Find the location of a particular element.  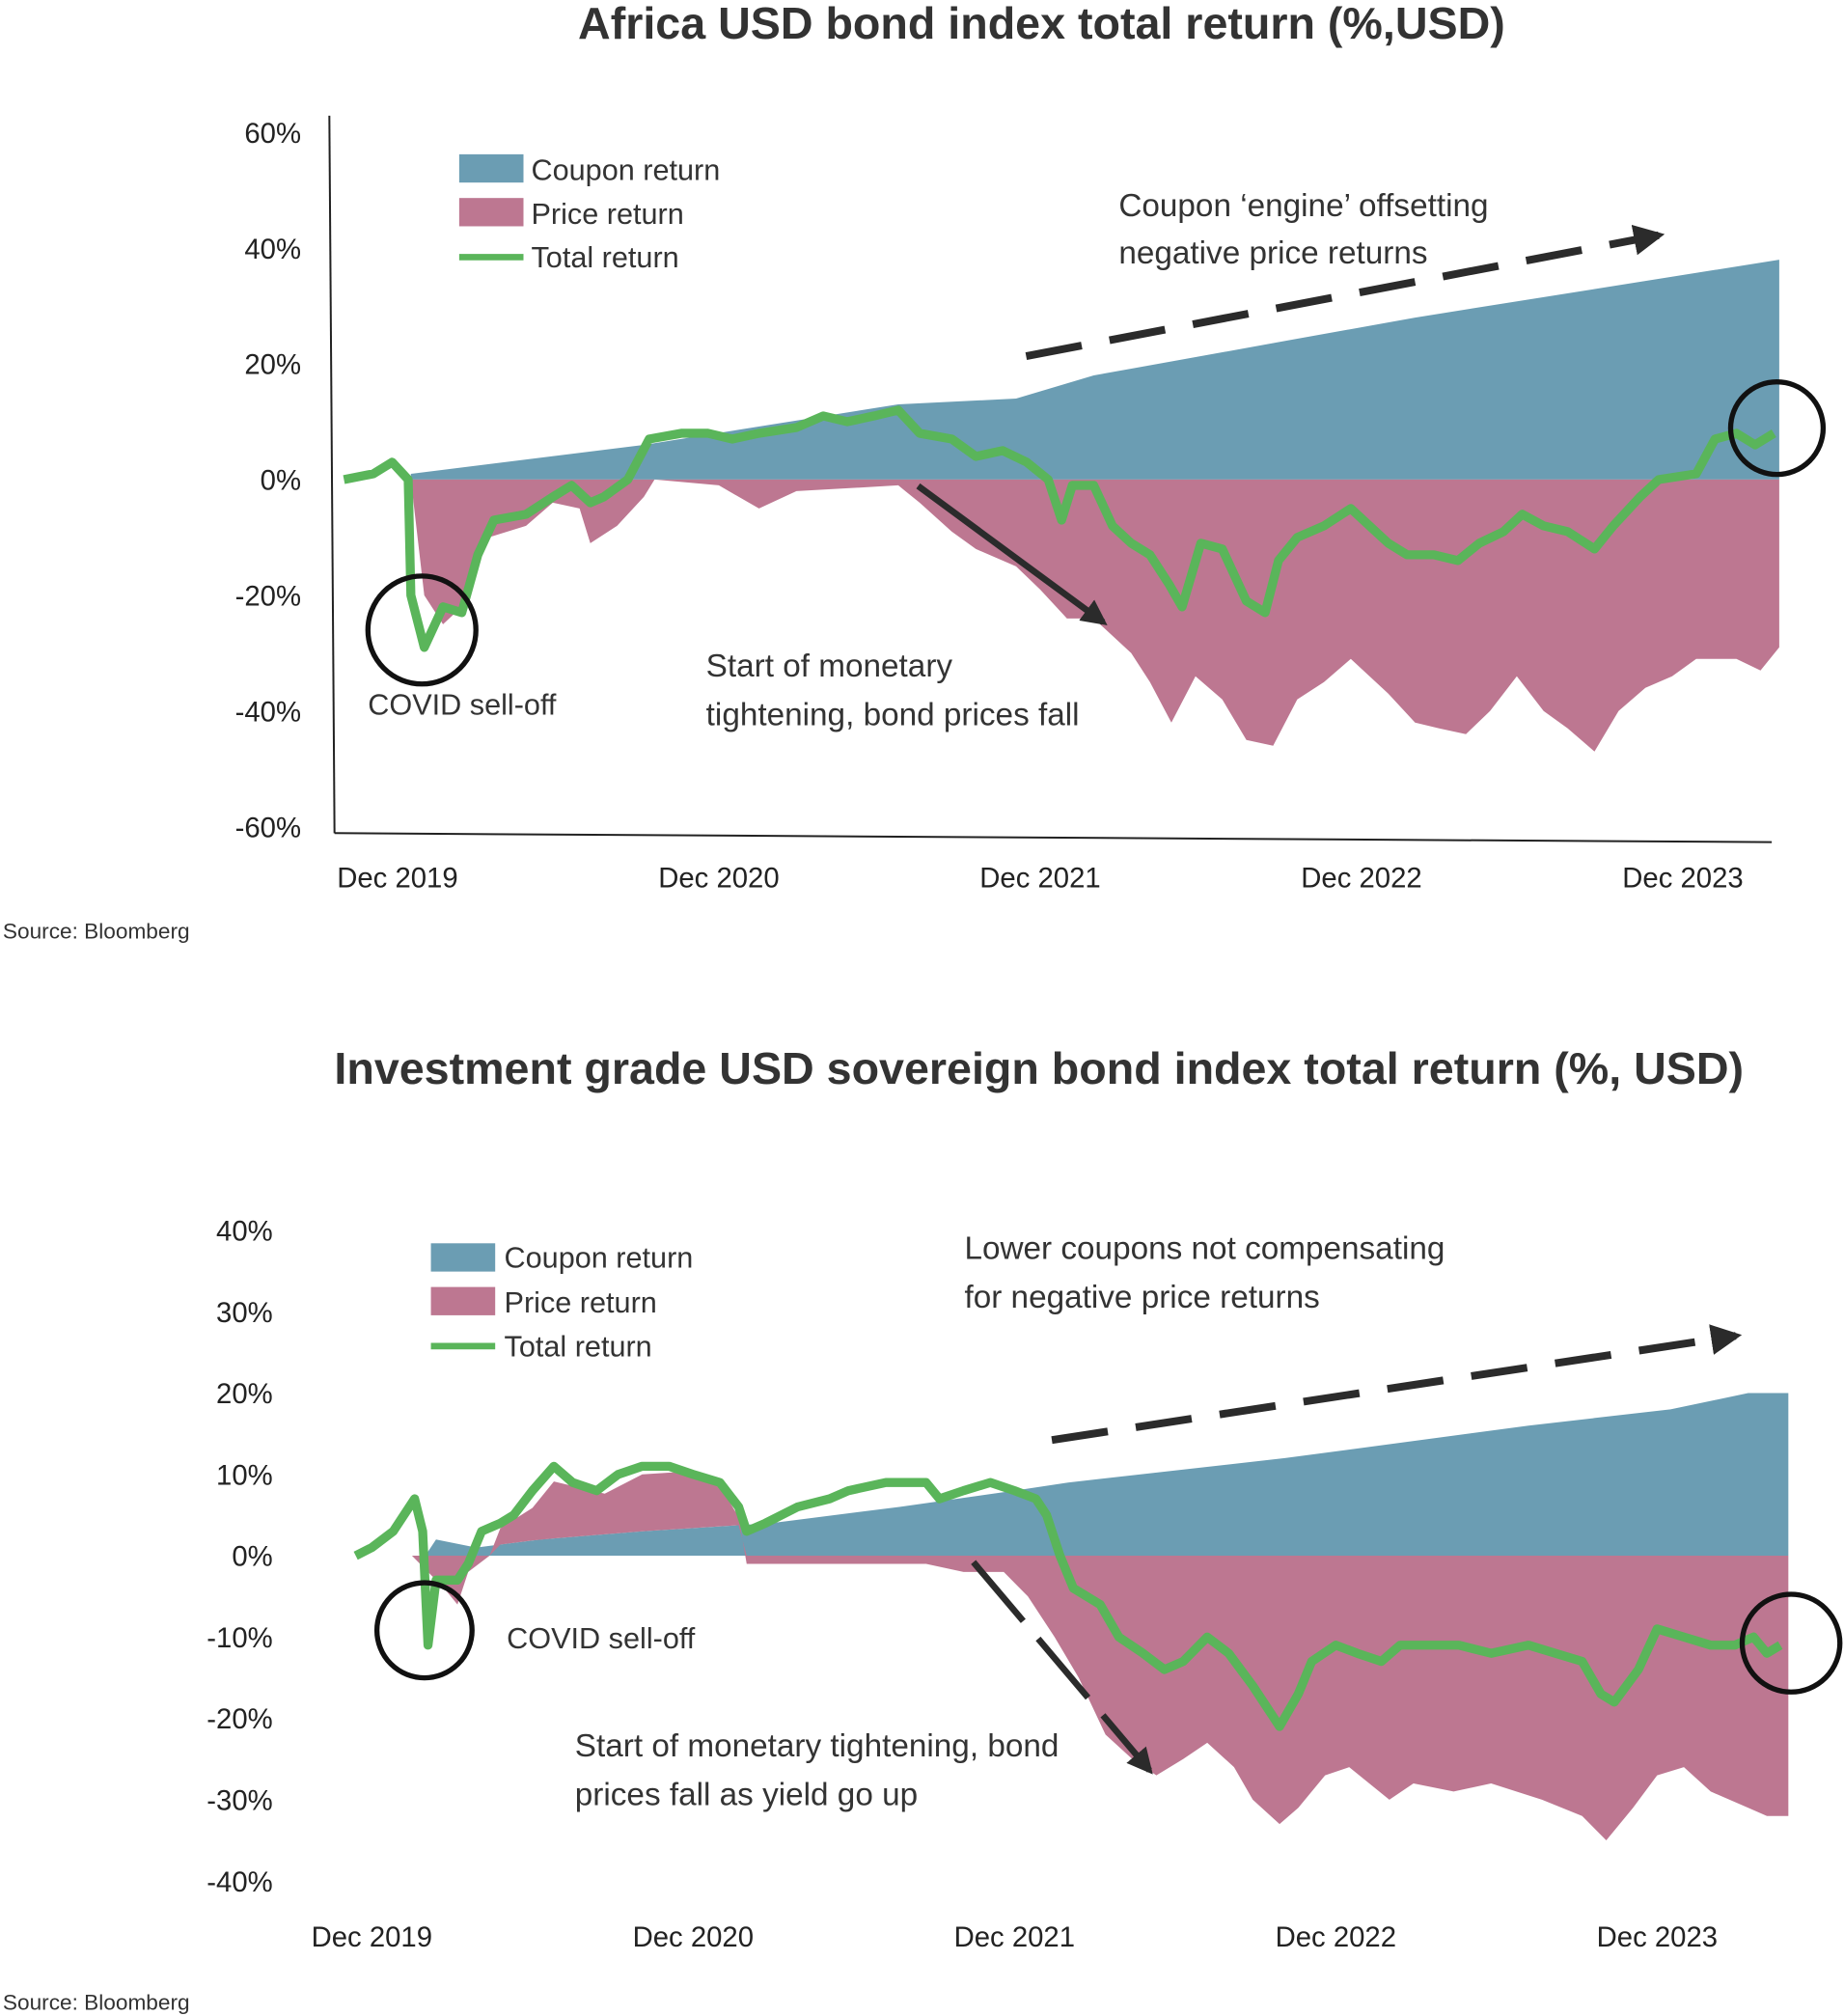

annotation-tightening-line1: Start of monetary tightening, bond is located at coordinates (817, 1746).